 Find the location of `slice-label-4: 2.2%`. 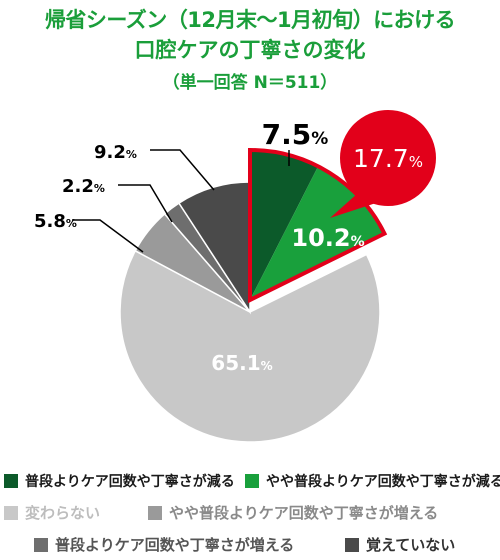

slice-label-4: 2.2% is located at coordinates (83, 186).